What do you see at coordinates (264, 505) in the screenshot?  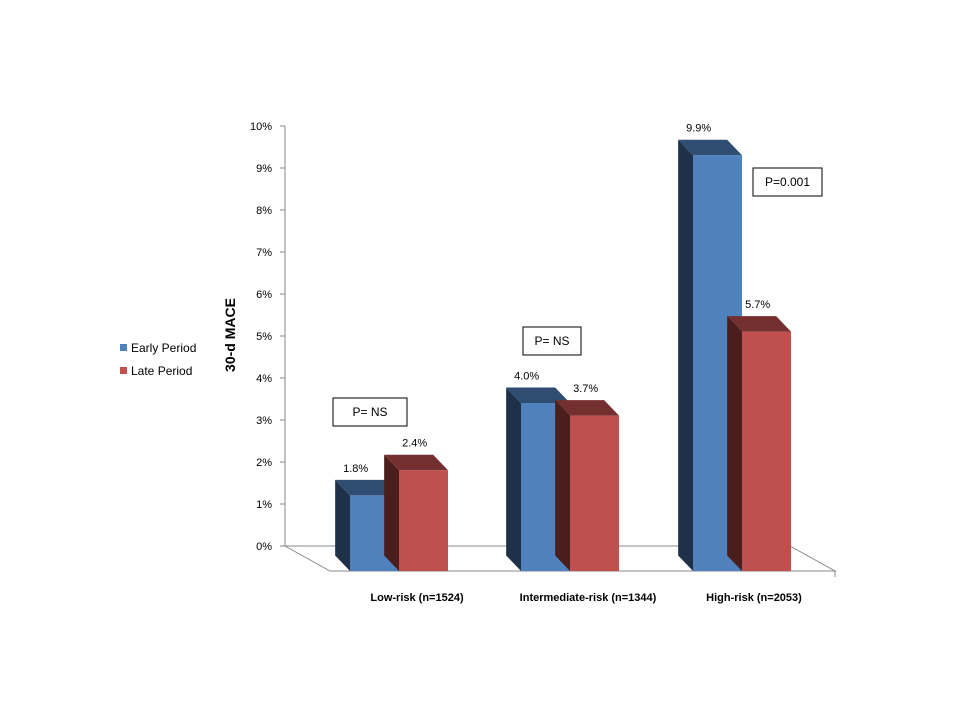 I see `y-tick-label: 1%` at bounding box center [264, 505].